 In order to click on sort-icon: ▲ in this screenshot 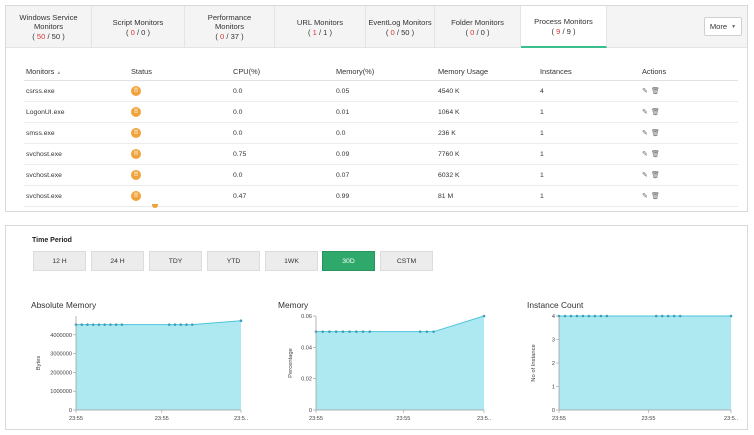, I will do `click(59, 73)`.